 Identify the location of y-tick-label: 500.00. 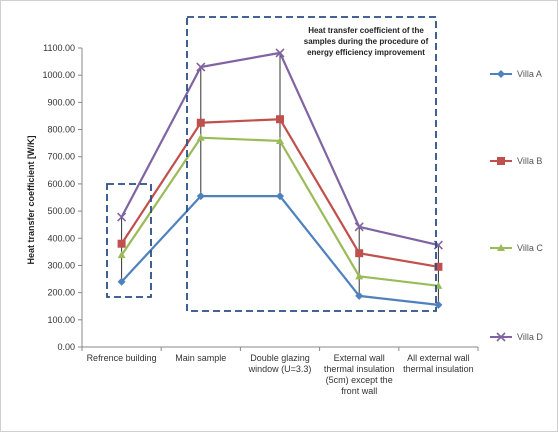
(61, 211).